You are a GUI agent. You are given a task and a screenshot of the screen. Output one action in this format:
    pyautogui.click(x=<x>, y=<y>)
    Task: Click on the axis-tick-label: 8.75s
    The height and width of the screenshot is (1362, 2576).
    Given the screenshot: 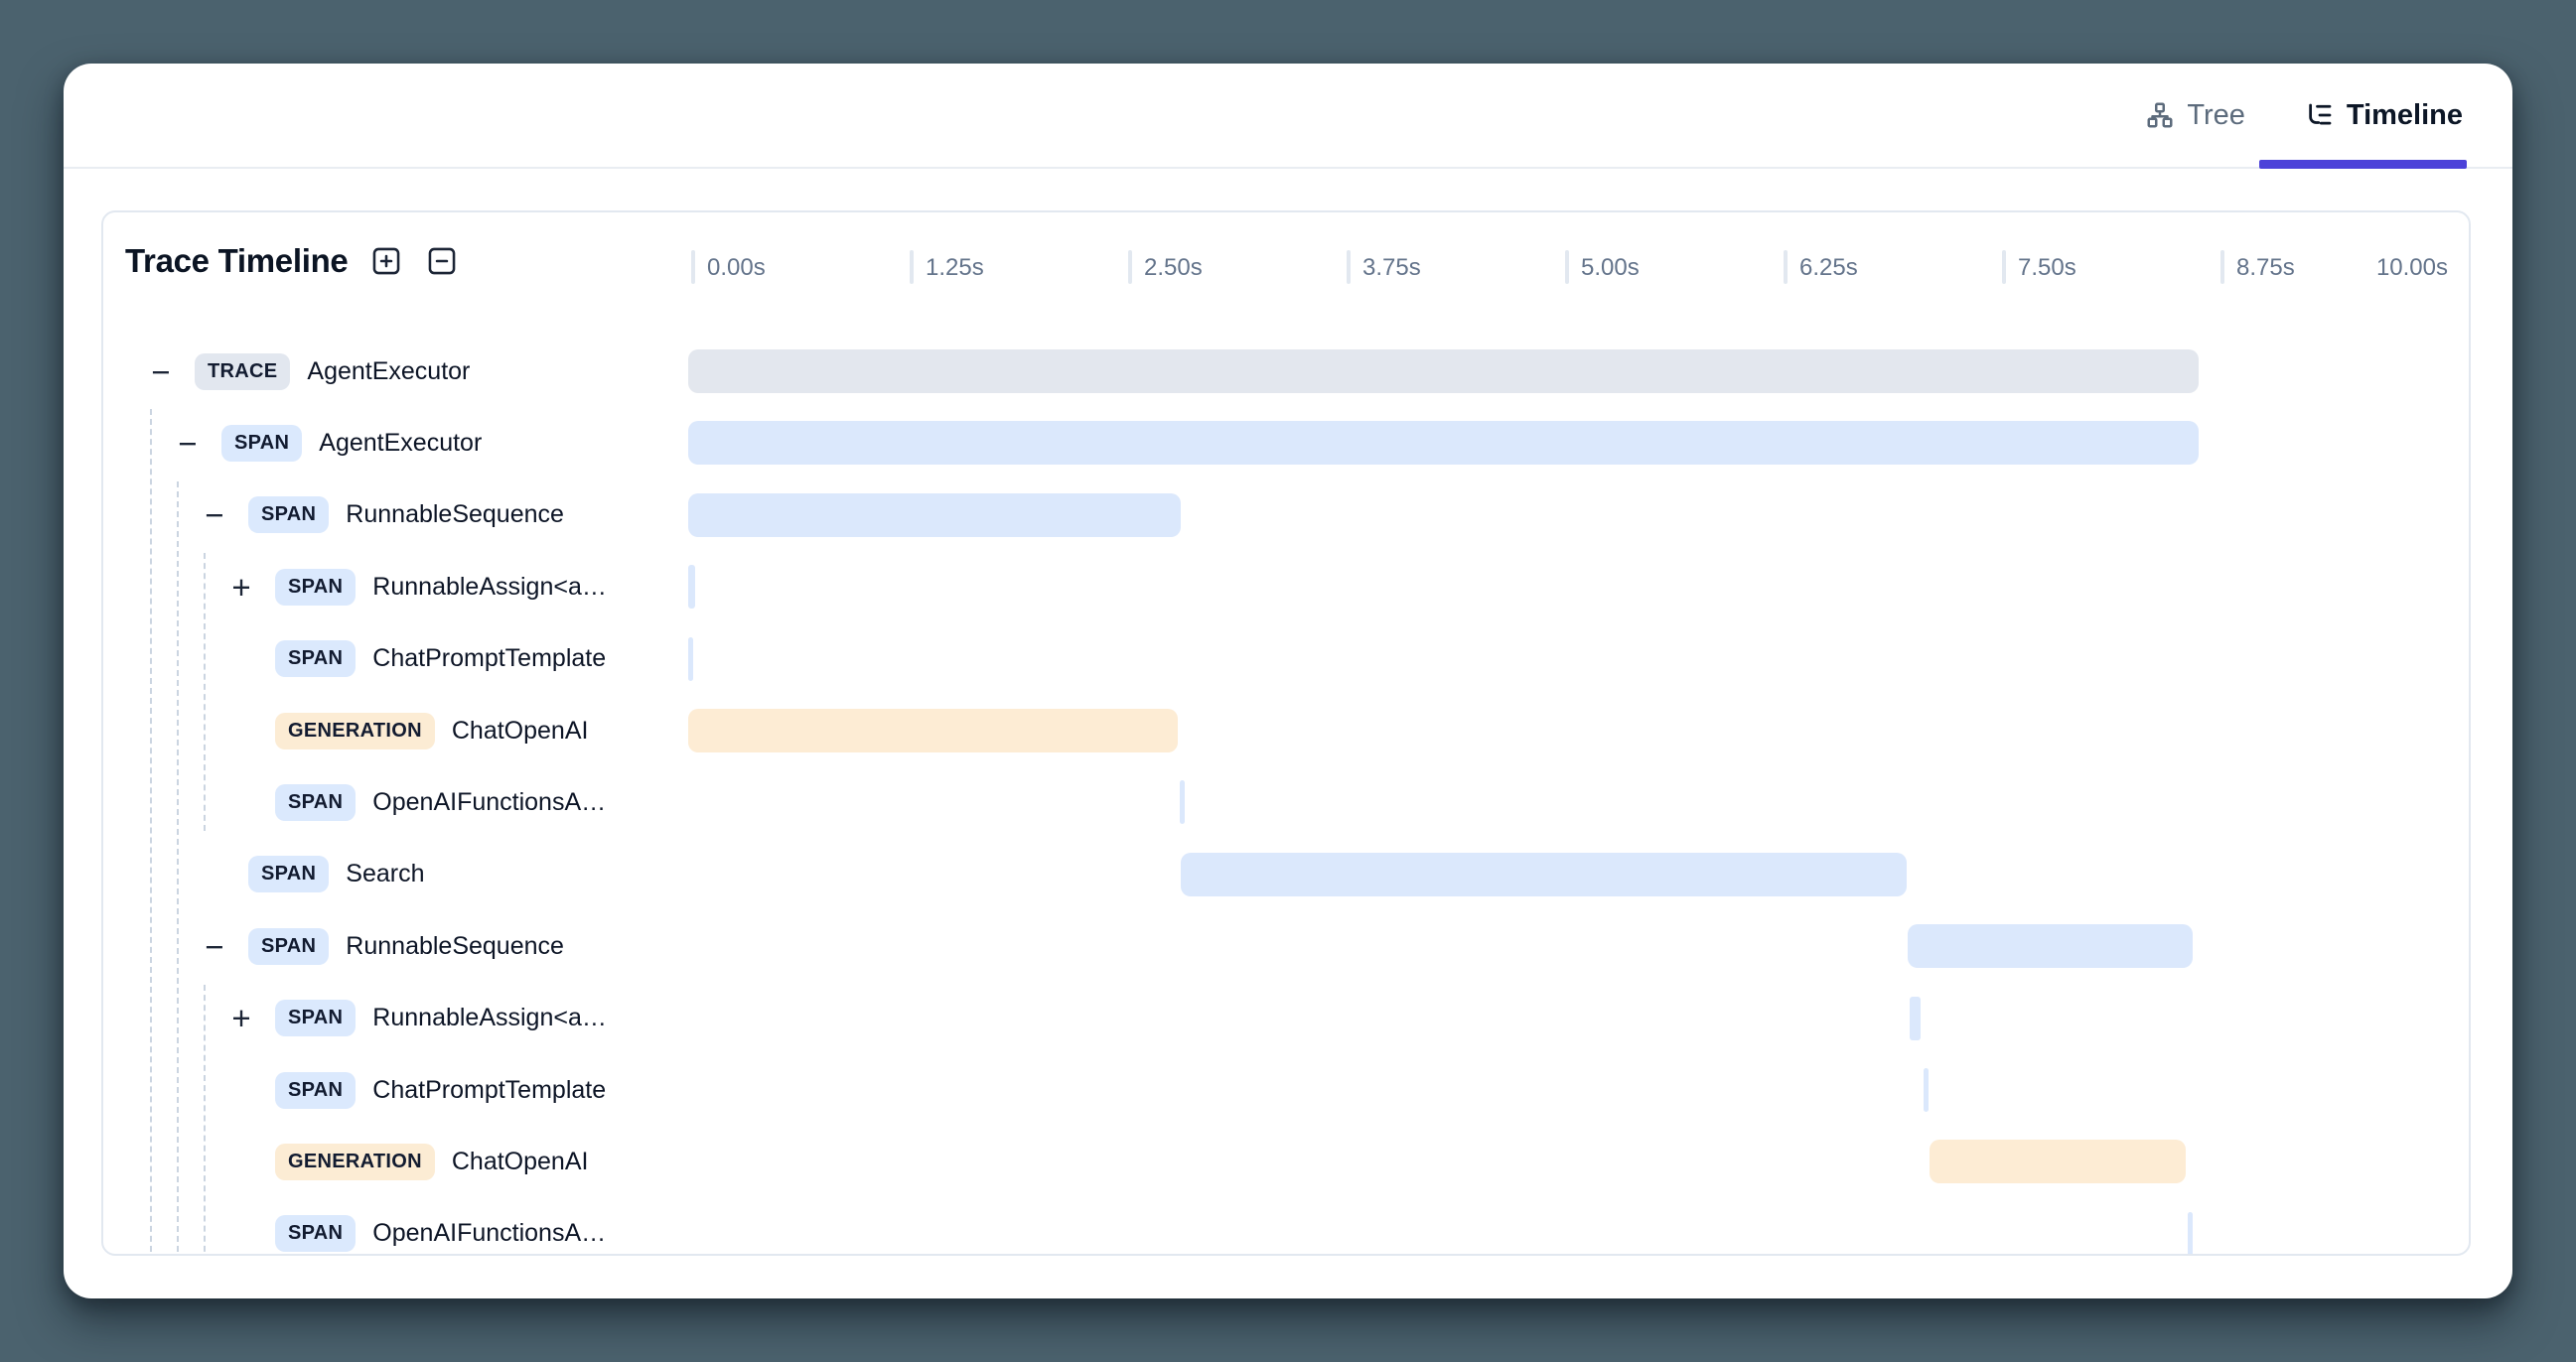 What is the action you would take?
    pyautogui.click(x=2265, y=267)
    